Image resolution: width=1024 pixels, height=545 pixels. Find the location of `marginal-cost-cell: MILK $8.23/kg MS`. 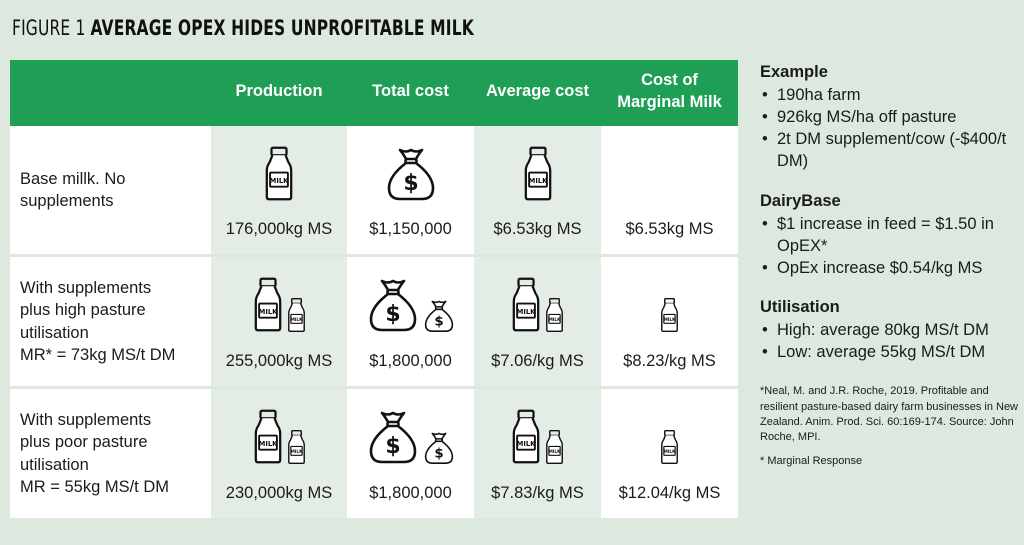

marginal-cost-cell: MILK $8.23/kg MS is located at coordinates (669, 320).